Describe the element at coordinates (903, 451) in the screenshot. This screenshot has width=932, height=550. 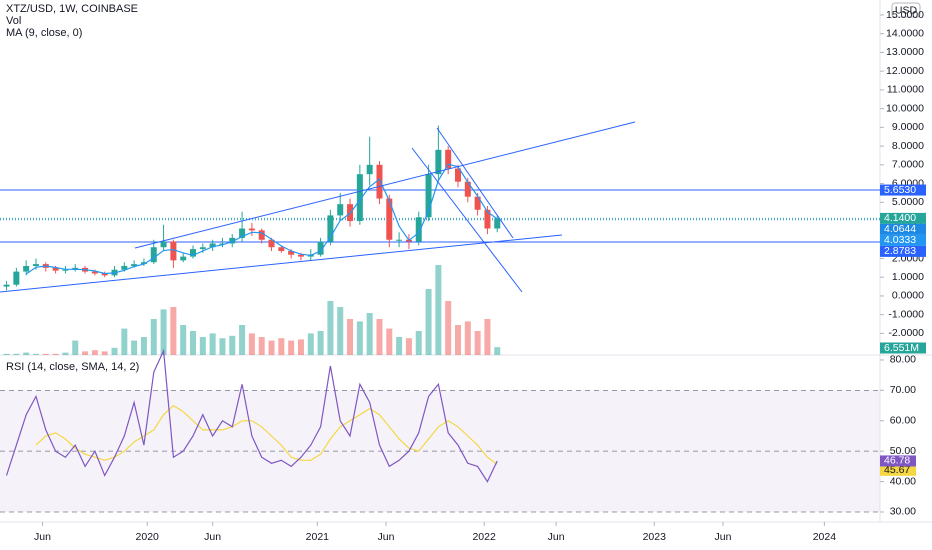
I see `y-tick-label: 50.00` at that location.